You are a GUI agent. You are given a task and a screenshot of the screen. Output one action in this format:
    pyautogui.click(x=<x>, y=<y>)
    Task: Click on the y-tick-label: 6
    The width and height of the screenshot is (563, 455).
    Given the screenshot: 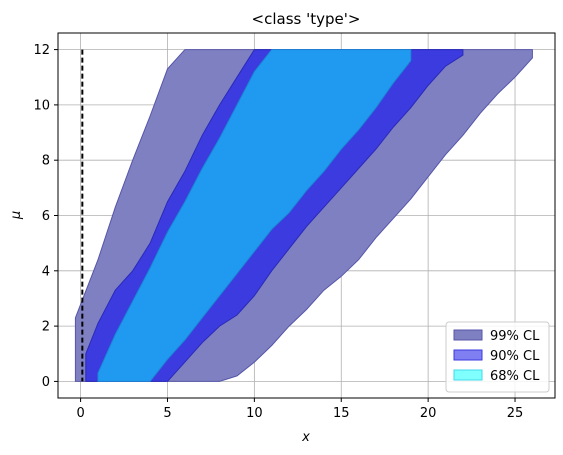 What is the action you would take?
    pyautogui.click(x=46, y=216)
    